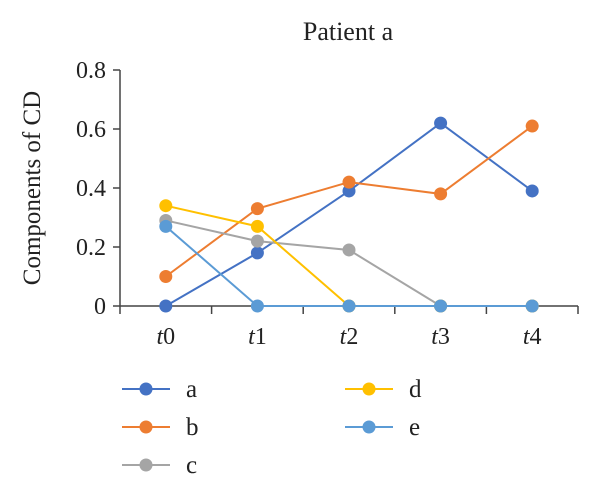 The image size is (600, 492). Describe the element at coordinates (91, 189) in the screenshot. I see `y-tick-label: 0.4` at that location.